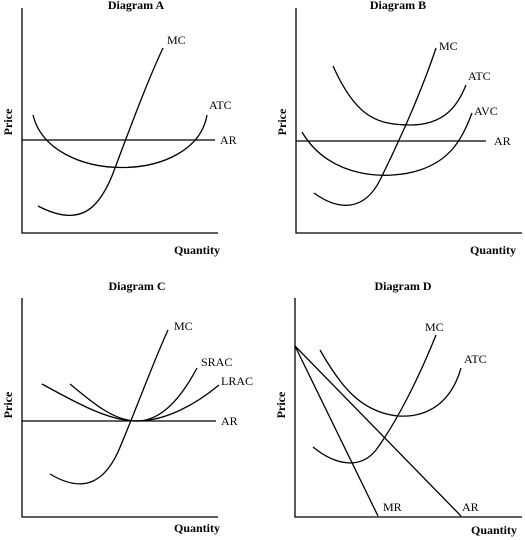 This screenshot has width=525, height=540. What do you see at coordinates (502, 141) in the screenshot?
I see `diagram-b-ar-label: AR` at bounding box center [502, 141].